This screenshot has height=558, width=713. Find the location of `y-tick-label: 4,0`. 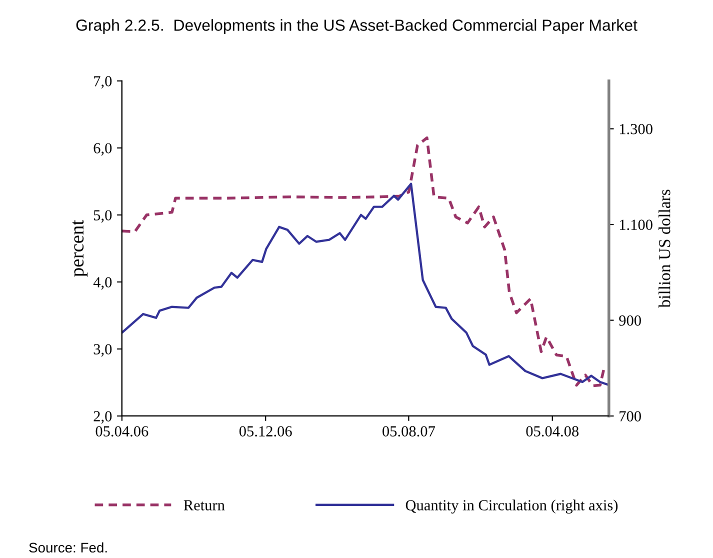

y-tick-label: 4,0 is located at coordinates (102, 283).